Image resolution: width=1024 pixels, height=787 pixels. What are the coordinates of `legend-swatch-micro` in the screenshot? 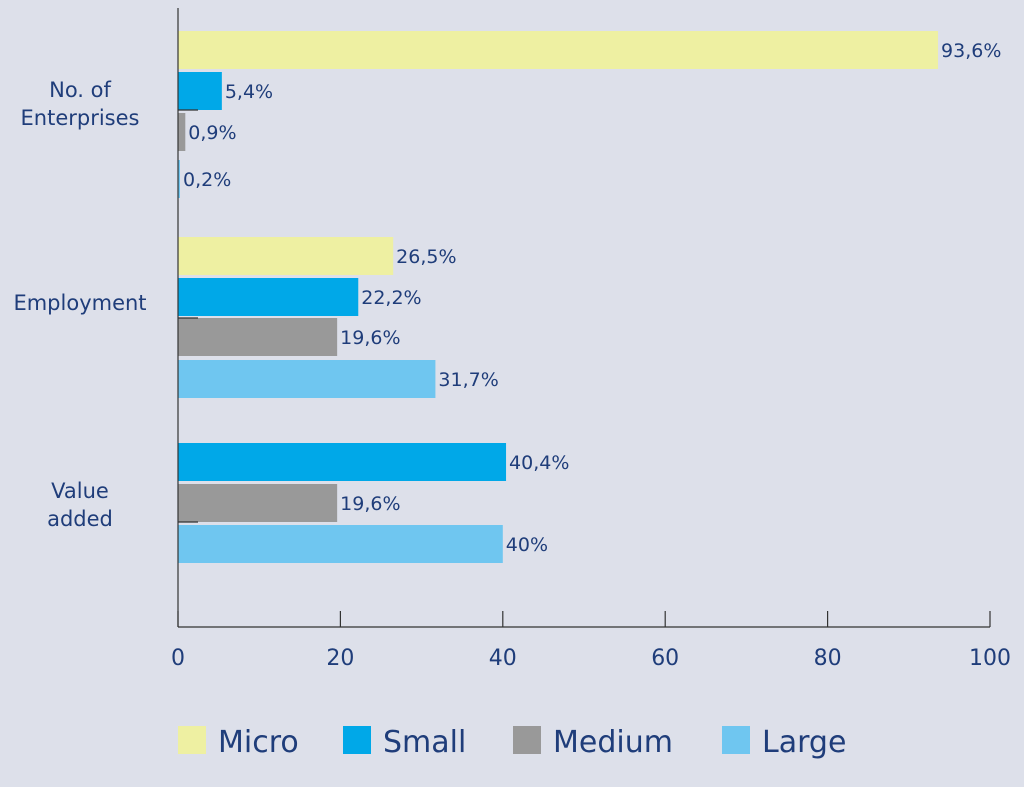 It's located at (192, 740).